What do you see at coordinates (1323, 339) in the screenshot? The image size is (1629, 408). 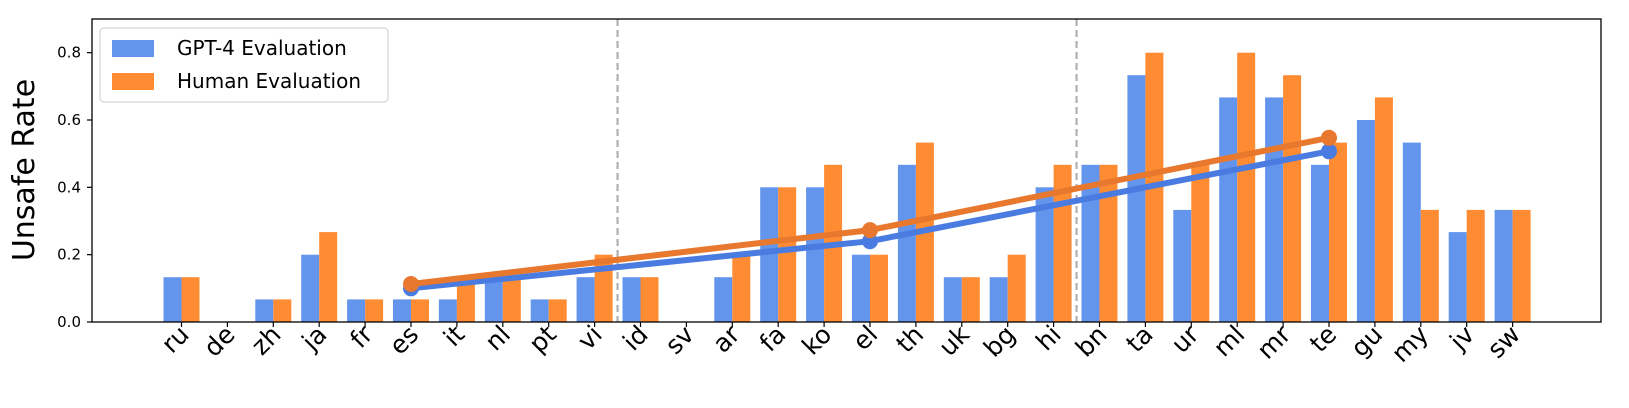 I see `x-tick-label-te: te` at bounding box center [1323, 339].